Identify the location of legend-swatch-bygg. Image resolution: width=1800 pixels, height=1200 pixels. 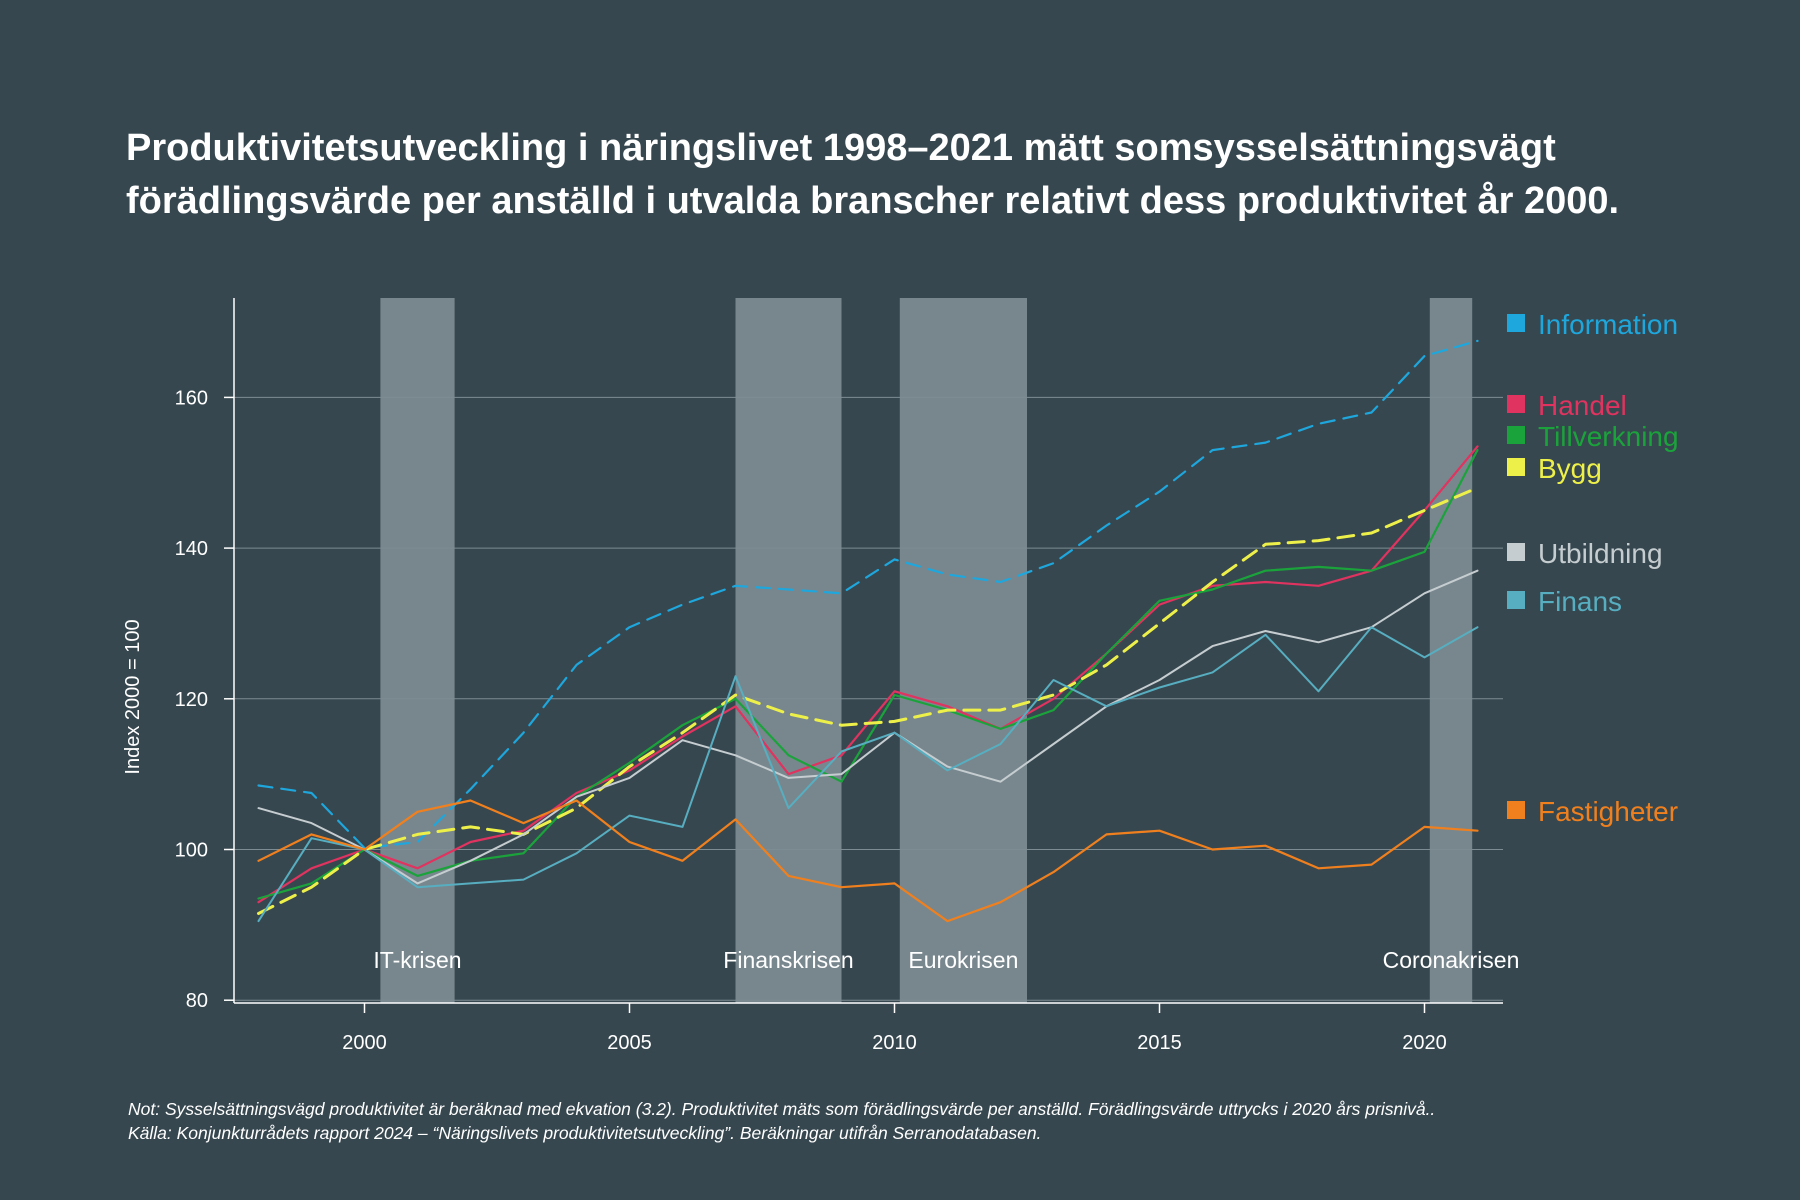
(1516, 467).